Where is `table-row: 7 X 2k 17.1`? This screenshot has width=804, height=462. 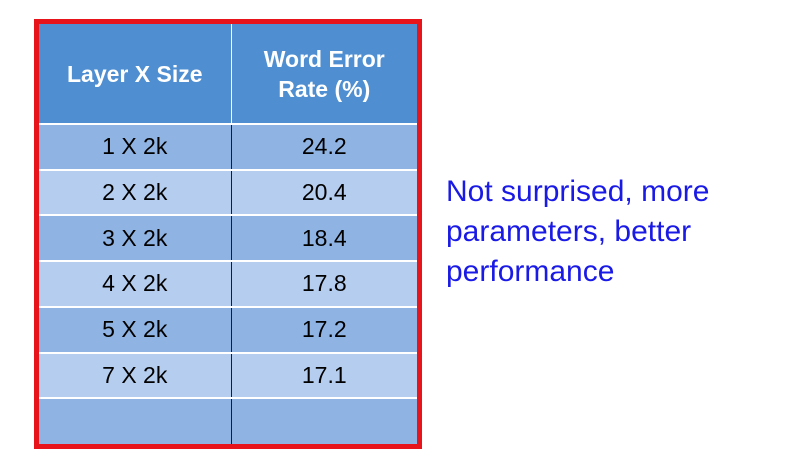
table-row: 7 X 2k 17.1 is located at coordinates (228, 376).